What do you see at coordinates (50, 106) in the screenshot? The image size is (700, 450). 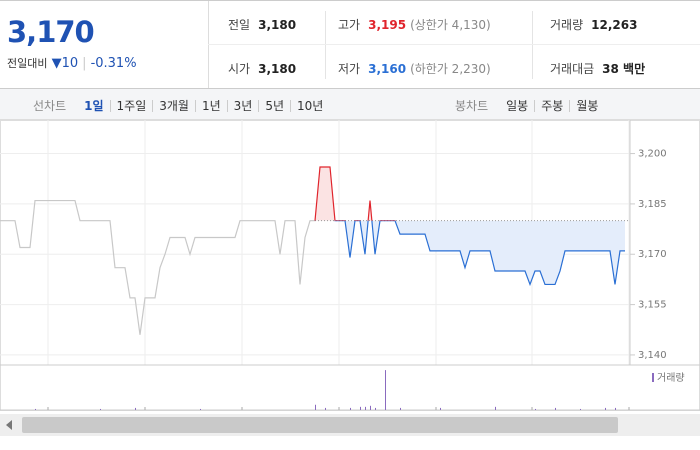 I see `tab-group-label: 선차트` at bounding box center [50, 106].